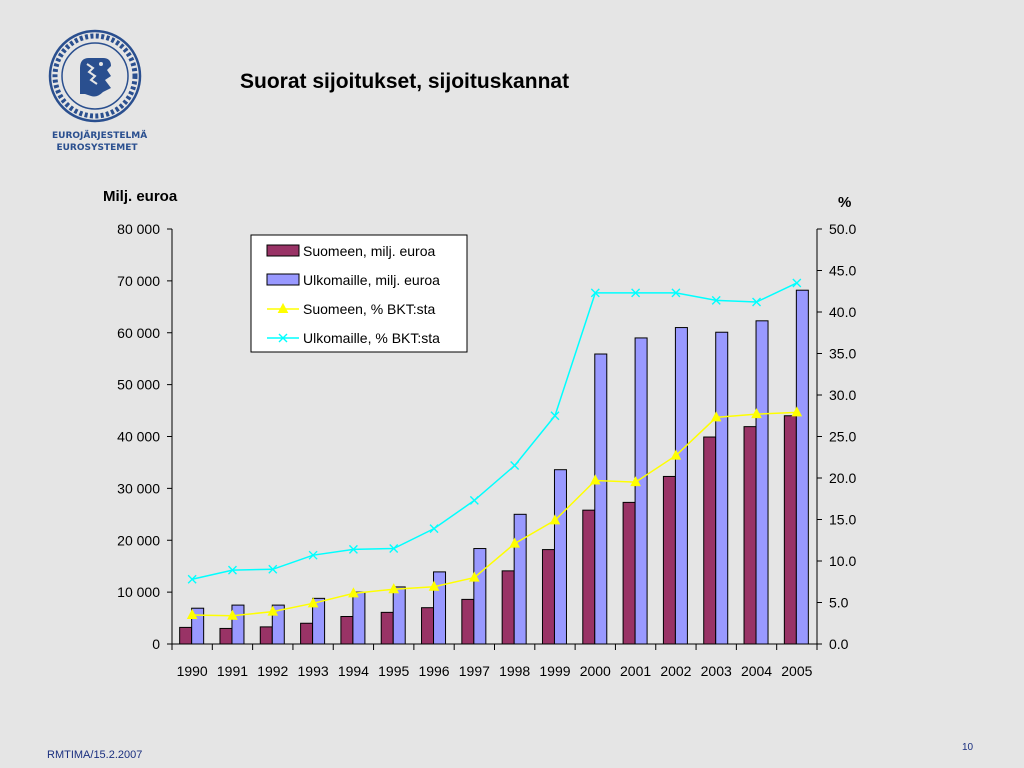 The height and width of the screenshot is (768, 1024). I want to click on legend-ulkomaille-eur-label: Ulkomaille, milj. euroa, so click(371, 280).